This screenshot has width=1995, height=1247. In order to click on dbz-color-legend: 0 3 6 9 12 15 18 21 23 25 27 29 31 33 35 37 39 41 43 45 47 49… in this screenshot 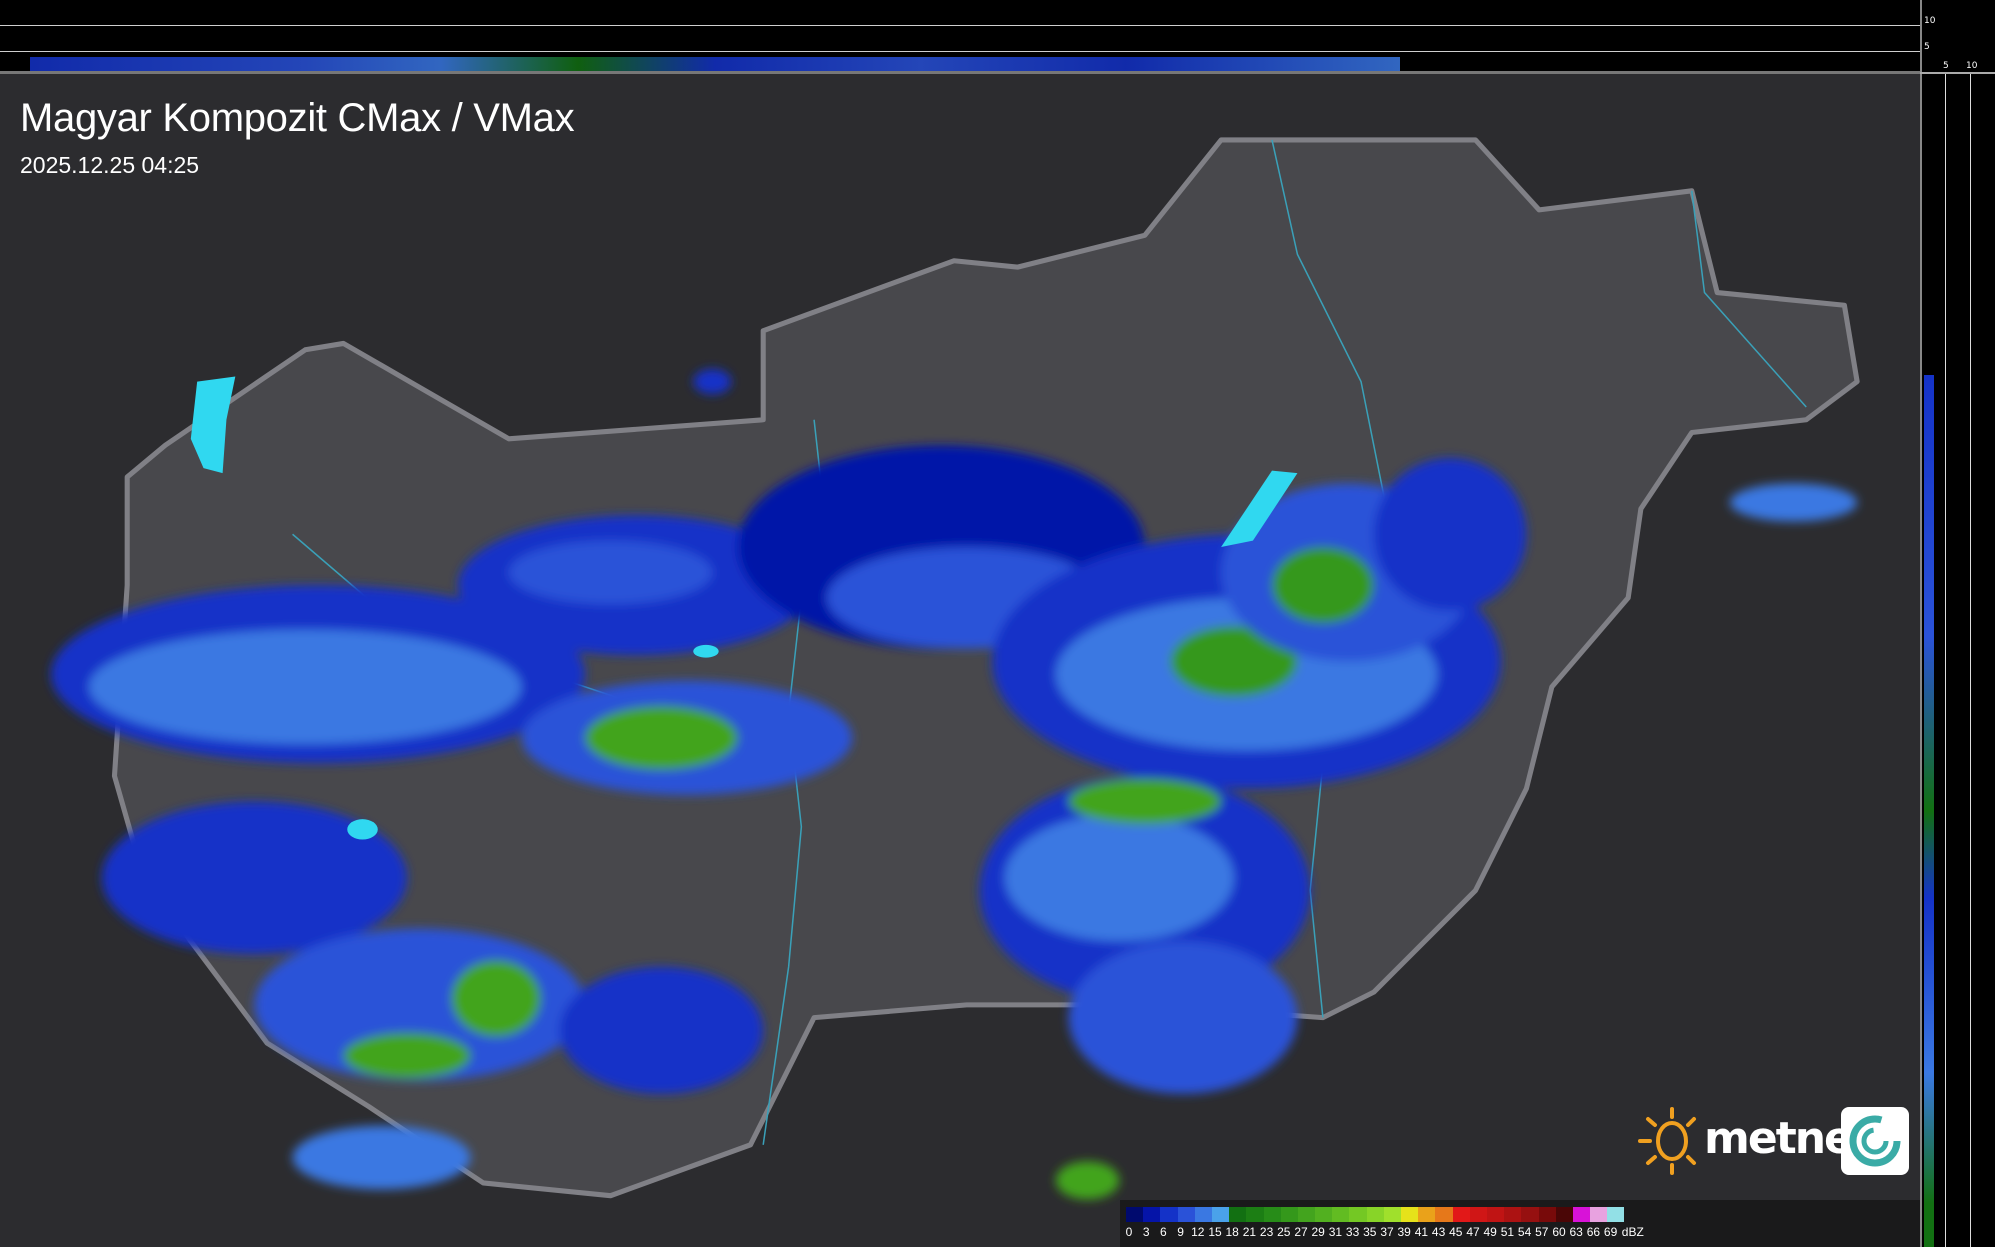, I will do `click(1520, 1223)`.